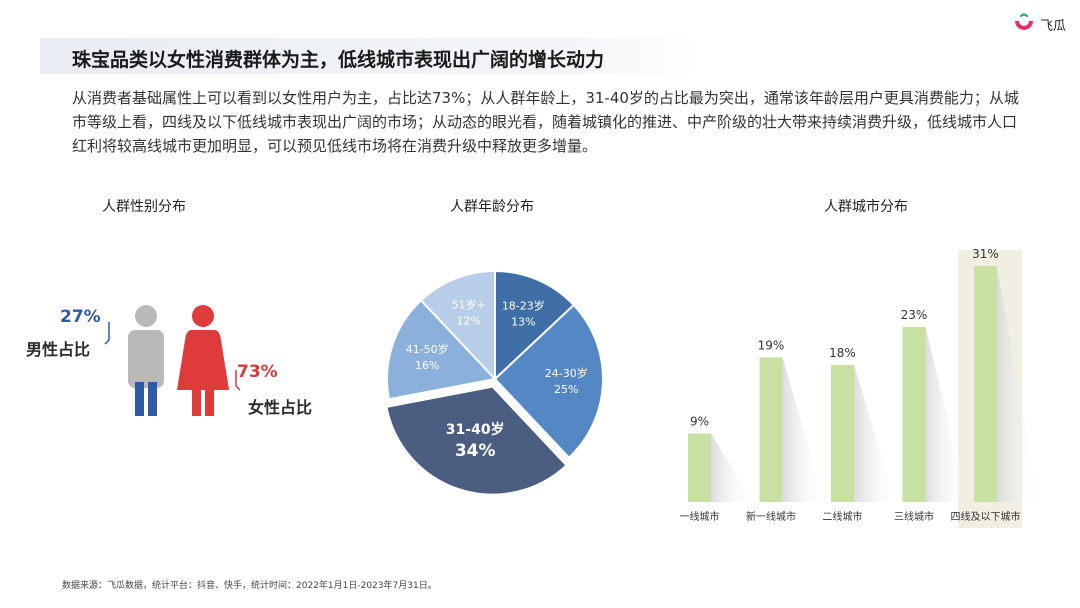 Image resolution: width=1080 pixels, height=608 pixels. I want to click on pie-value-label: 13%, so click(523, 322).